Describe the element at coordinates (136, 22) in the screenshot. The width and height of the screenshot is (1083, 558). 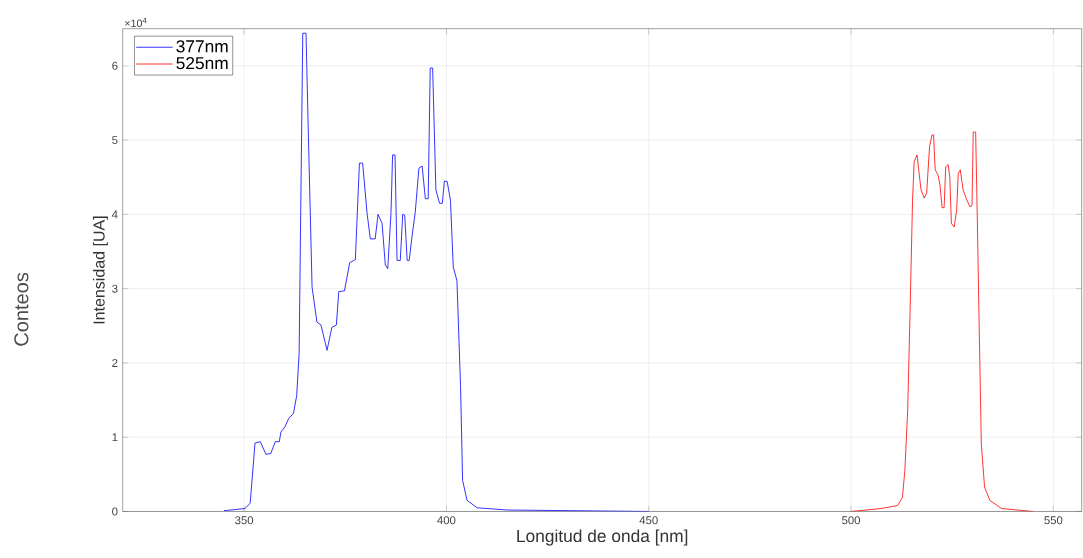
I see `text: ×10$^{4}$` at that location.